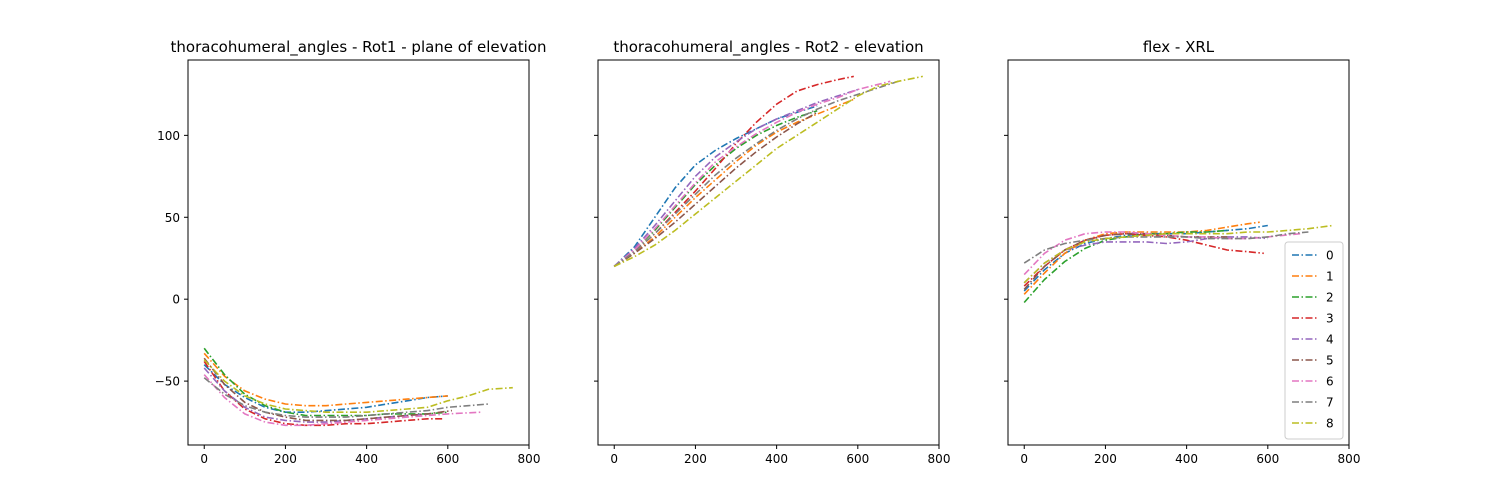 Image resolution: width=1500 pixels, height=500 pixels. What do you see at coordinates (1330, 340) in the screenshot?
I see `legend-label-4: 4` at bounding box center [1330, 340].